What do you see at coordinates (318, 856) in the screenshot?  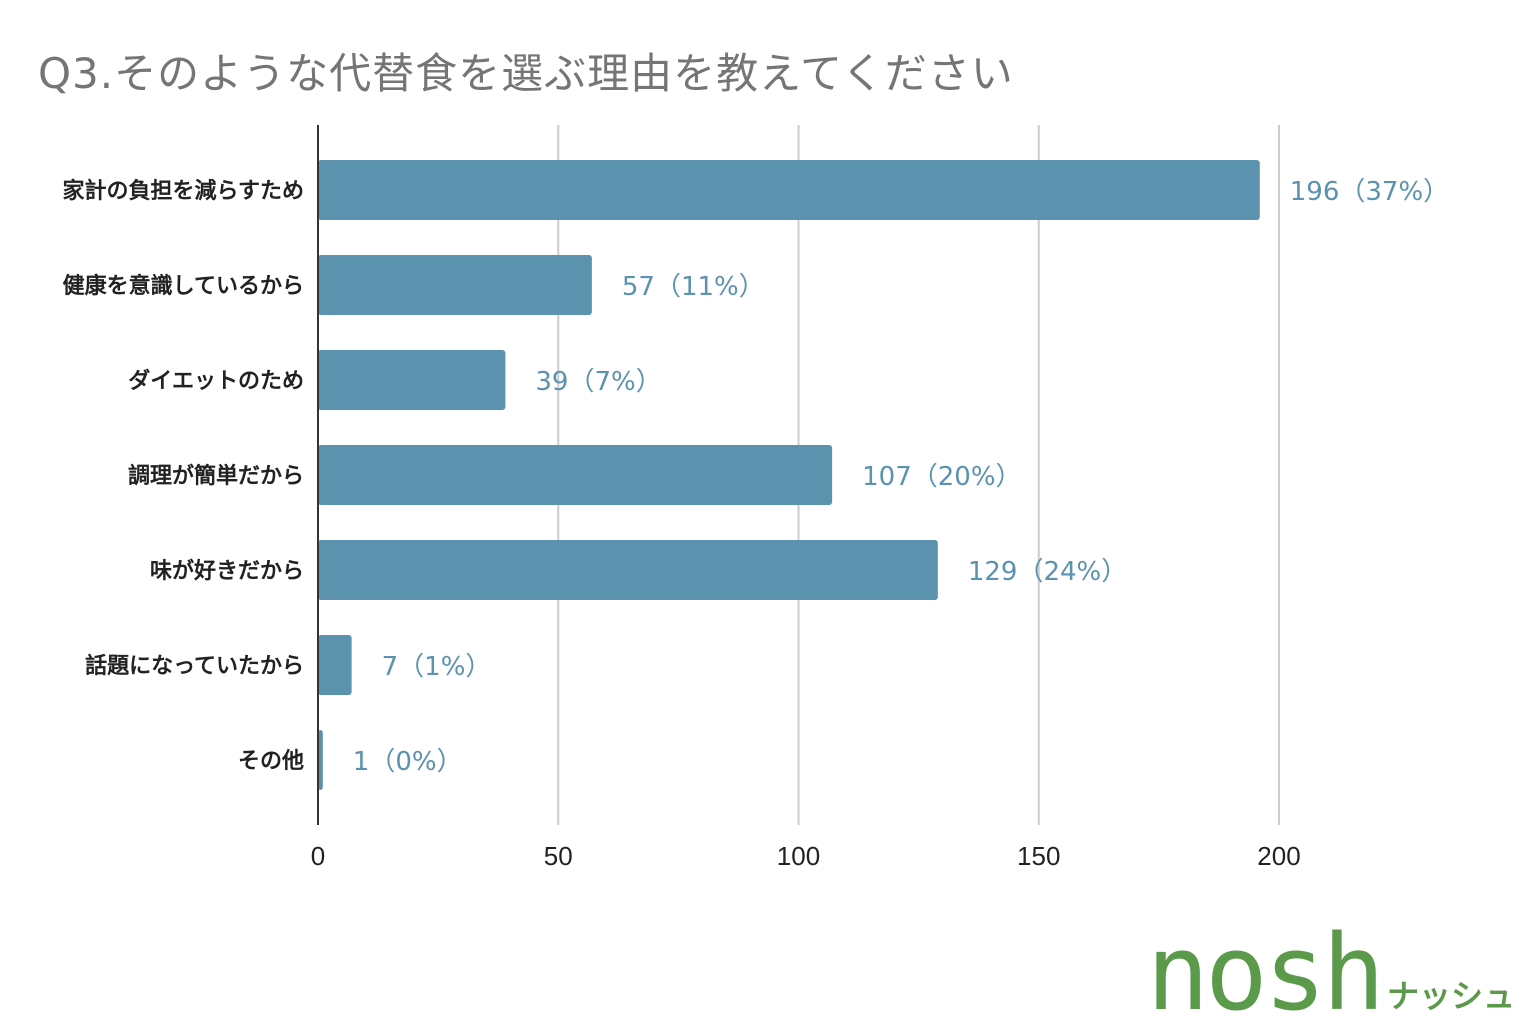 I see `x-tick-label: 0` at bounding box center [318, 856].